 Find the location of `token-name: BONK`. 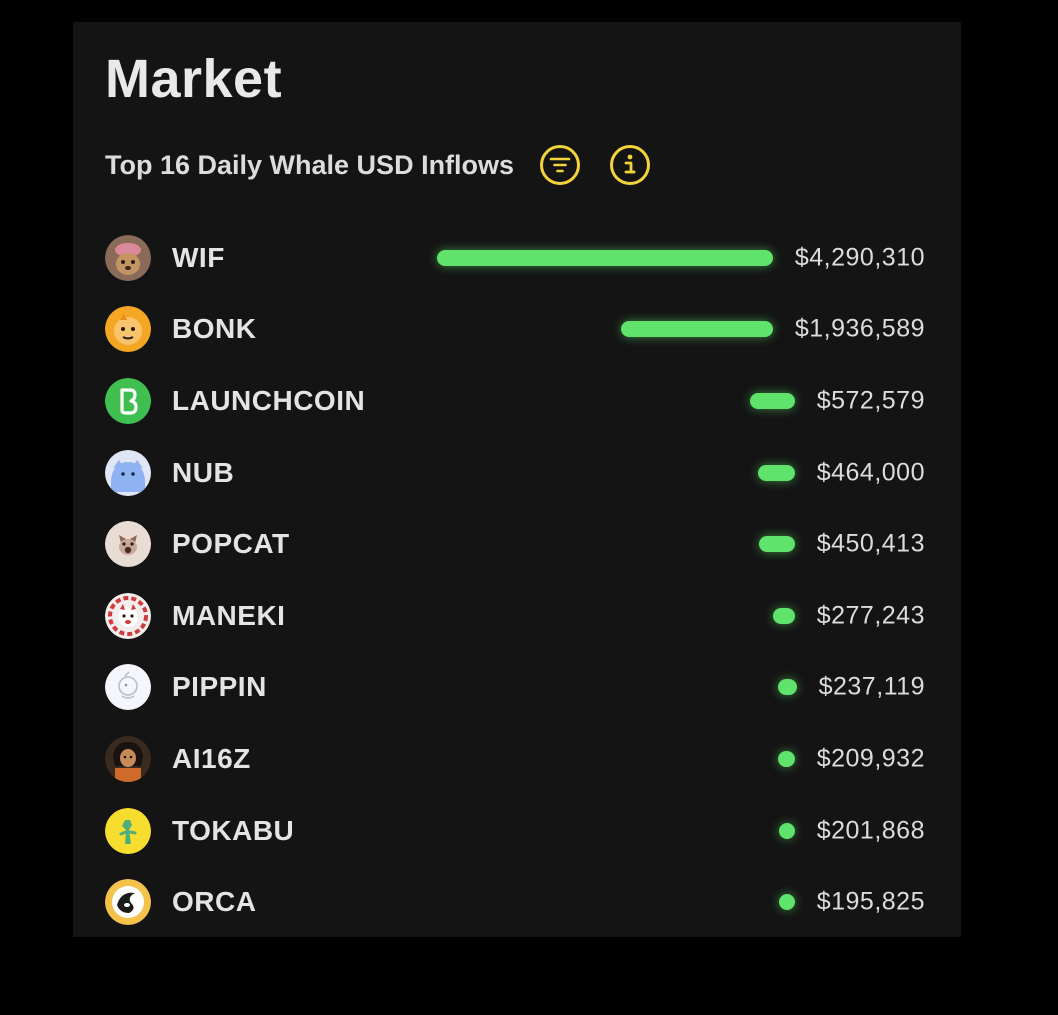

token-name: BONK is located at coordinates (214, 329).